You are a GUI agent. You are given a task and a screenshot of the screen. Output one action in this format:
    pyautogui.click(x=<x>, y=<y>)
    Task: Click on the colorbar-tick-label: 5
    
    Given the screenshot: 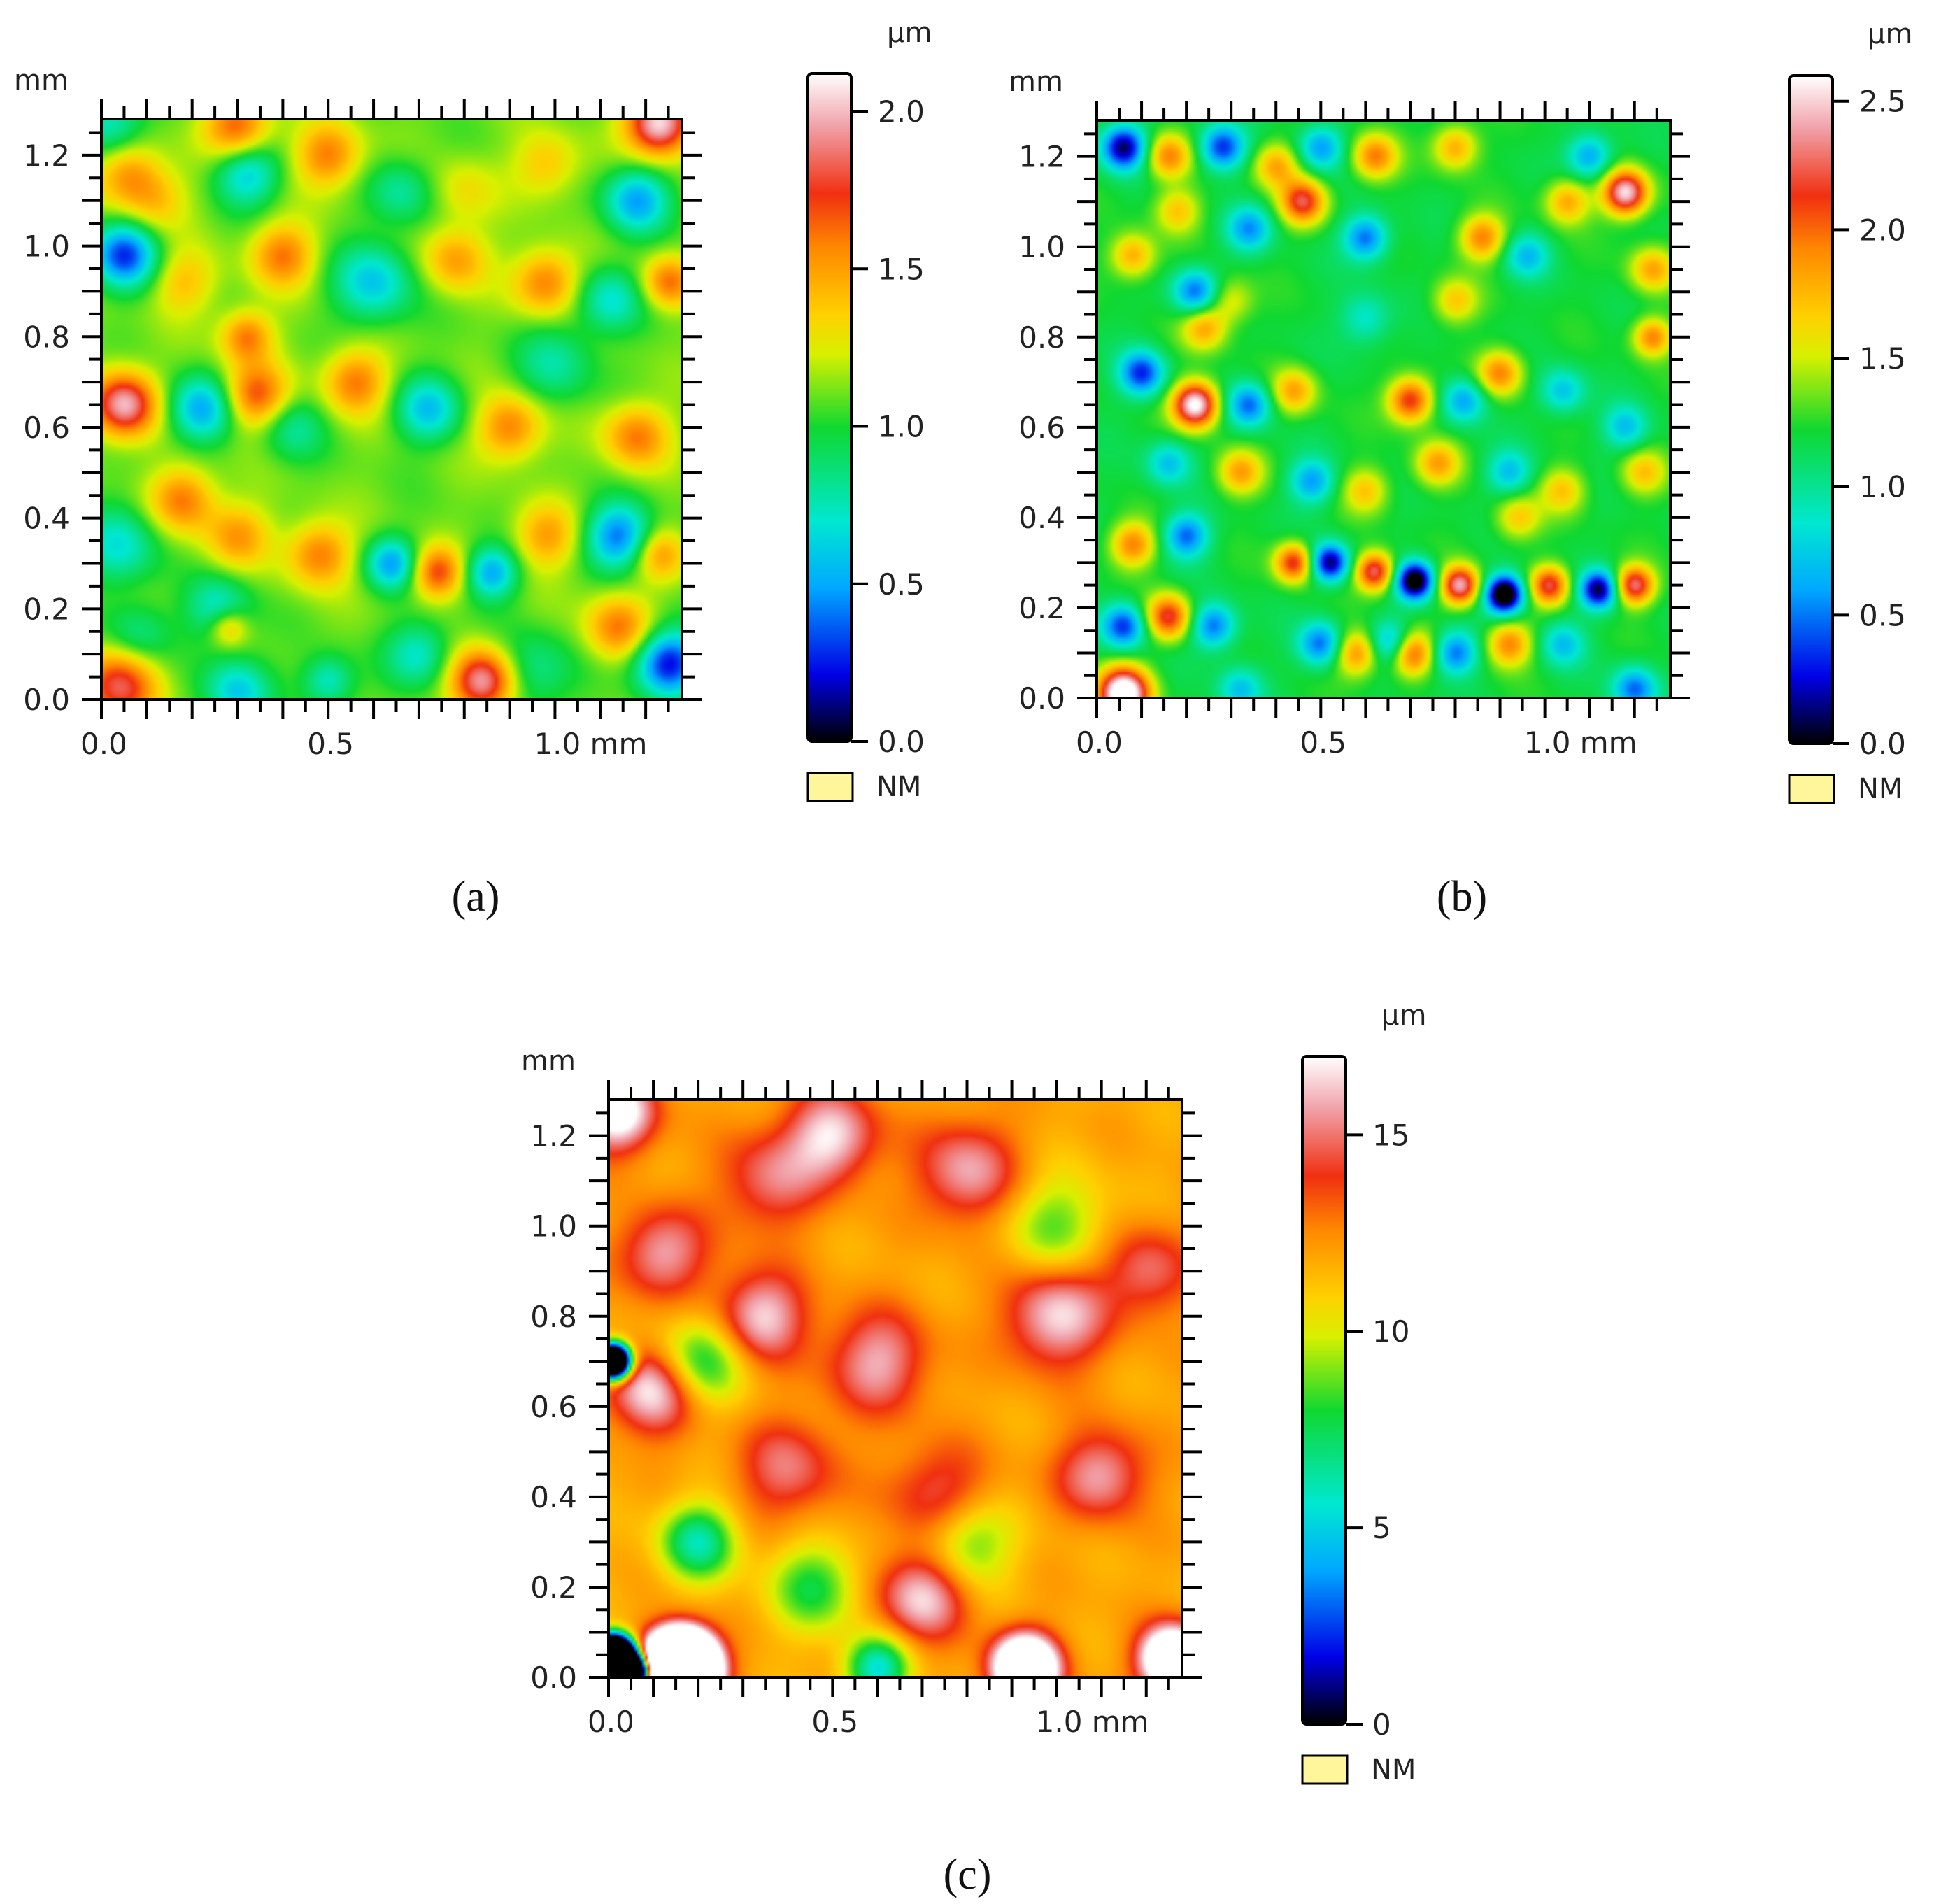 What is the action you would take?
    pyautogui.click(x=1381, y=1528)
    